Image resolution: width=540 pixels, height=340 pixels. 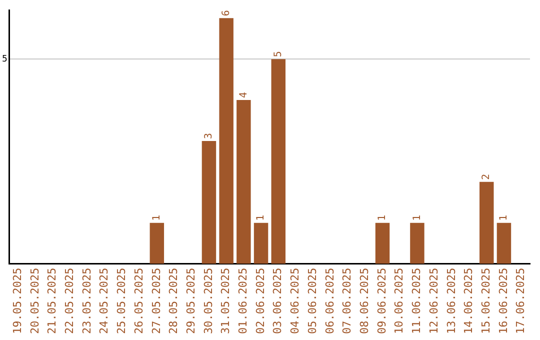 What do you see at coordinates (365, 301) in the screenshot?
I see `x-tick-label: 08.06.2025` at bounding box center [365, 301].